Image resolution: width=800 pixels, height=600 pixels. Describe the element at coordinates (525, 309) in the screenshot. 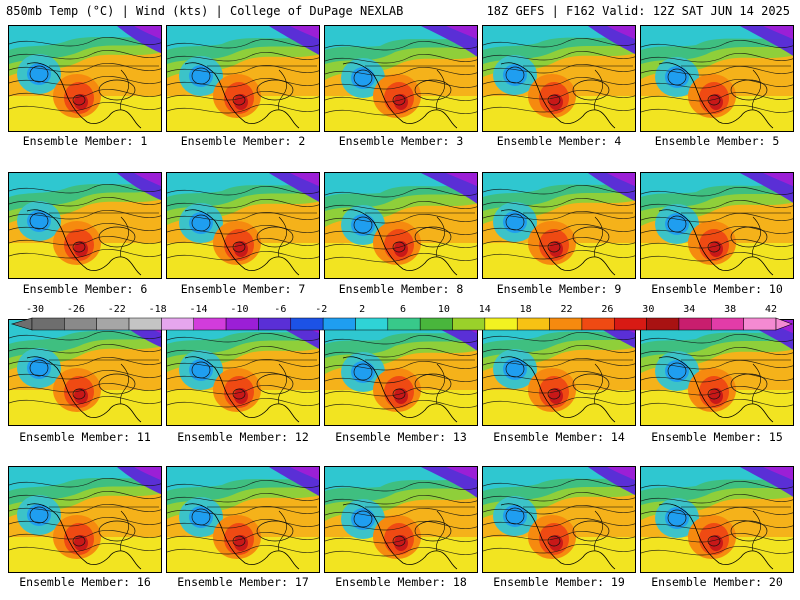

I see `colorbar-tick-label: 18` at that location.